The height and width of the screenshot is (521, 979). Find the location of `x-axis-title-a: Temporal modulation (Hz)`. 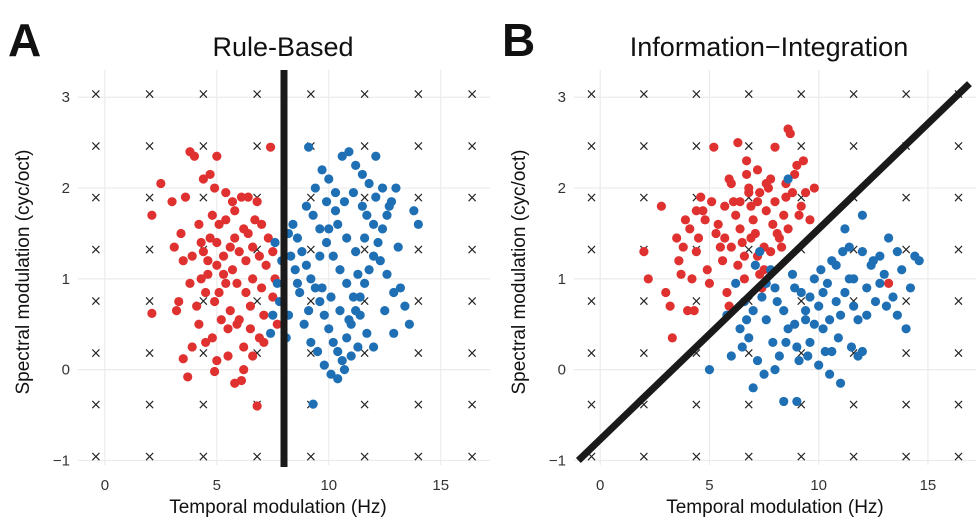

x-axis-title-a: Temporal modulation (Hz) is located at coordinates (278, 507).